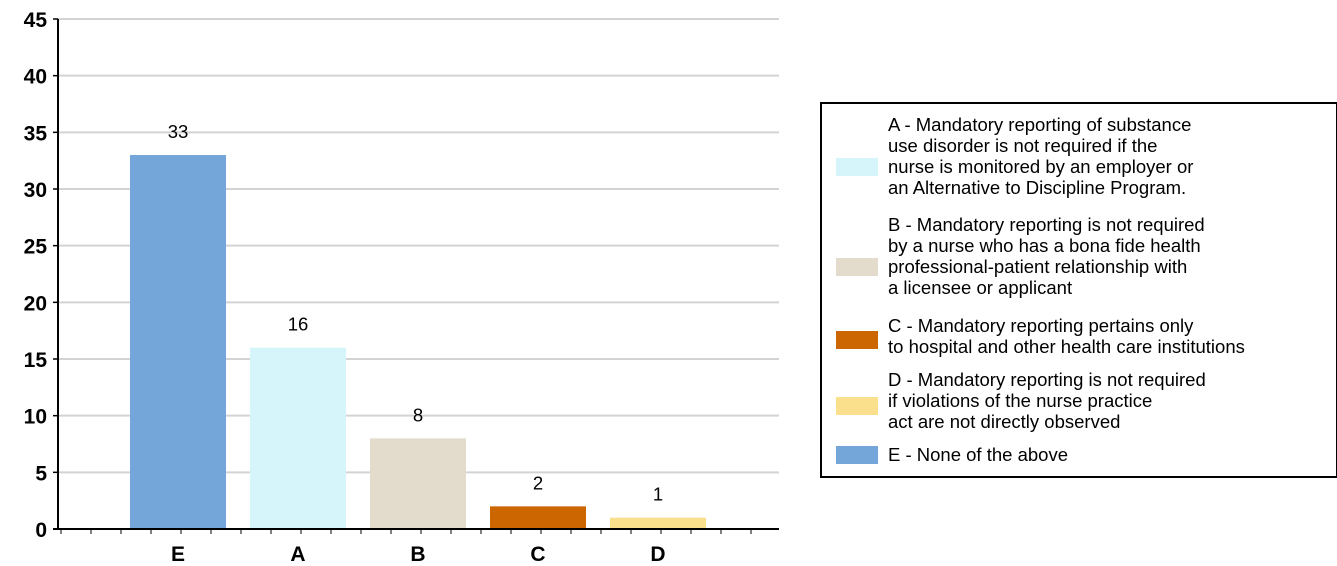 The image size is (1337, 566). What do you see at coordinates (178, 554) in the screenshot?
I see `x-tick-label-e: E` at bounding box center [178, 554].